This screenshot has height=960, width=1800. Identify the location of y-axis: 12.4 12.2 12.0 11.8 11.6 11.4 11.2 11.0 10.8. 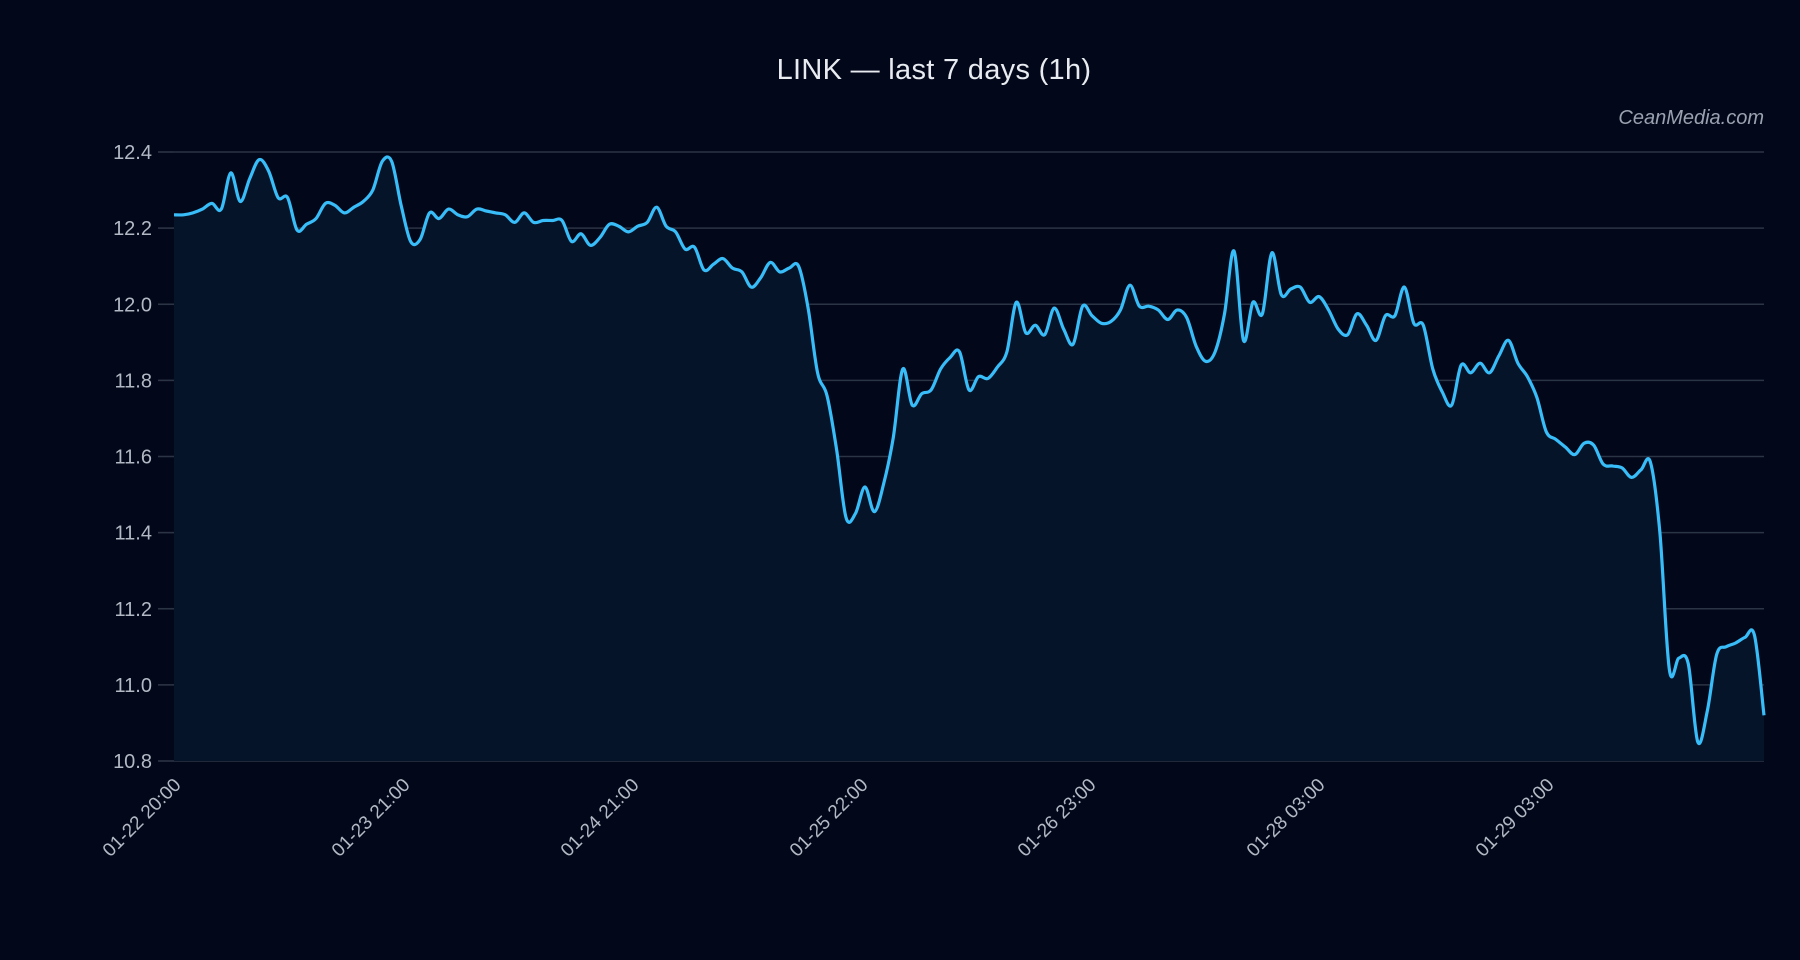
(143, 457).